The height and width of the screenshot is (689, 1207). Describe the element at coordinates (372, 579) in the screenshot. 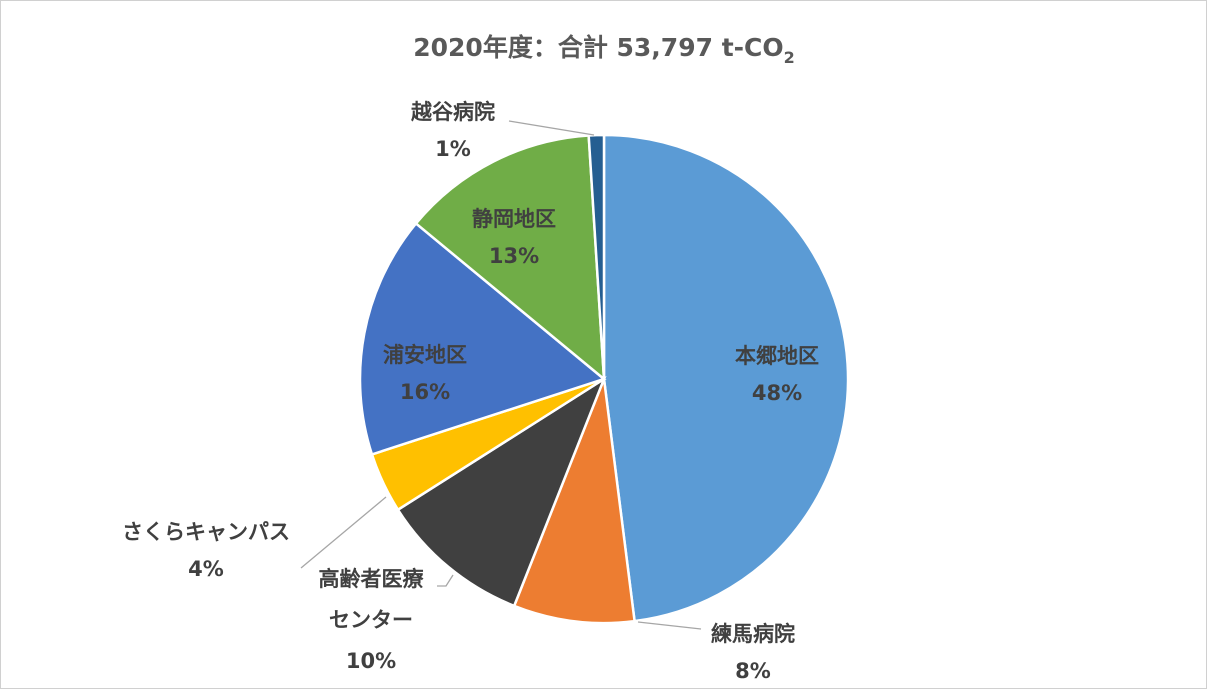

I see `slice-name-label-3: 高齢者医療` at that location.